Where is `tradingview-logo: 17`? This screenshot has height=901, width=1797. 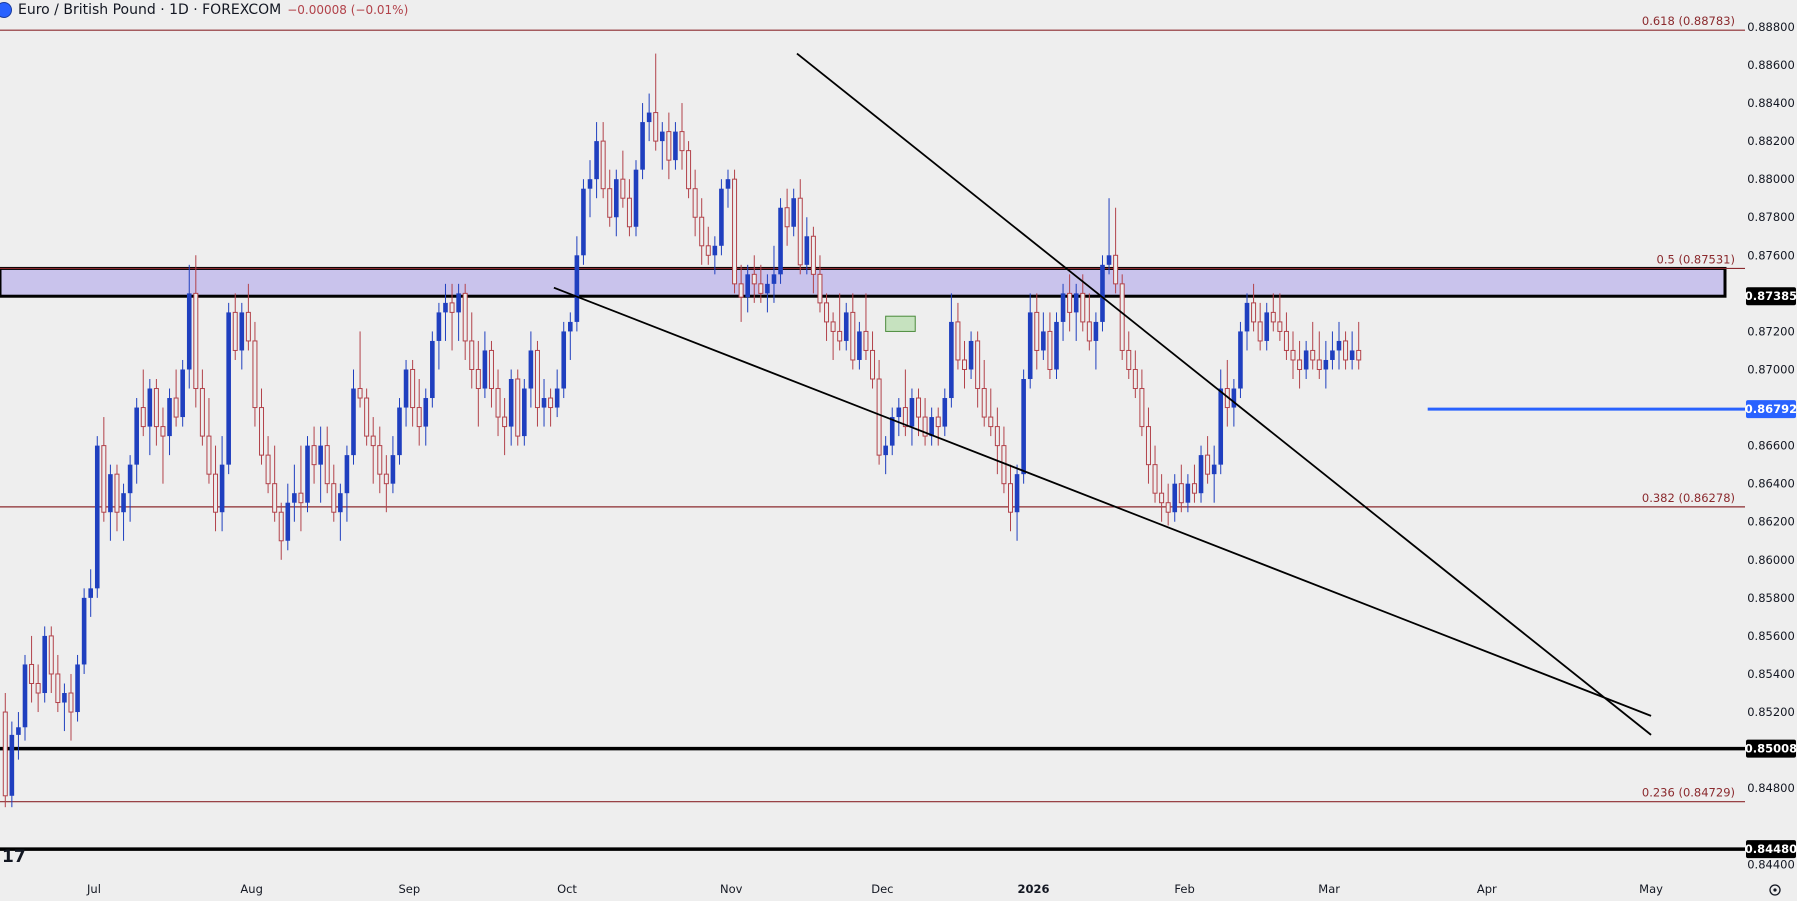 tradingview-logo: 17 is located at coordinates (14, 857).